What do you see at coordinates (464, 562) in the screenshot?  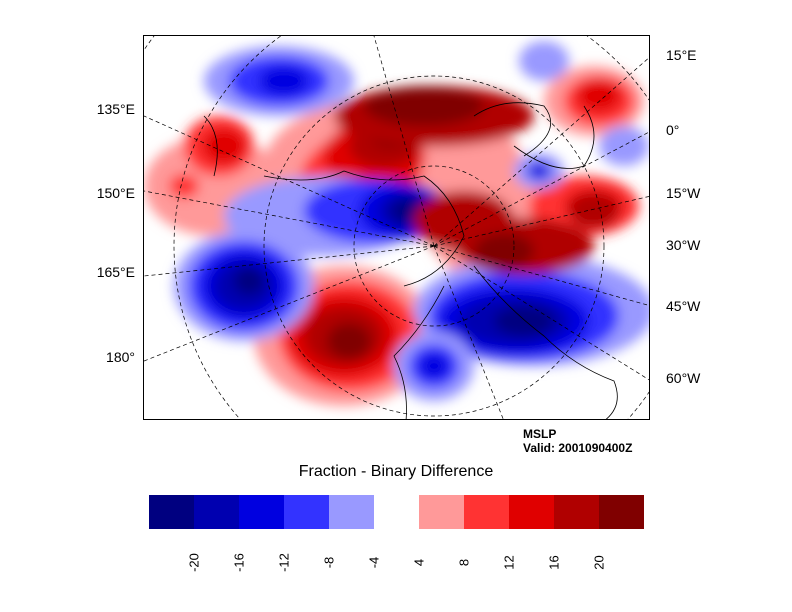 I see `colorbar-tick-label: 8` at bounding box center [464, 562].